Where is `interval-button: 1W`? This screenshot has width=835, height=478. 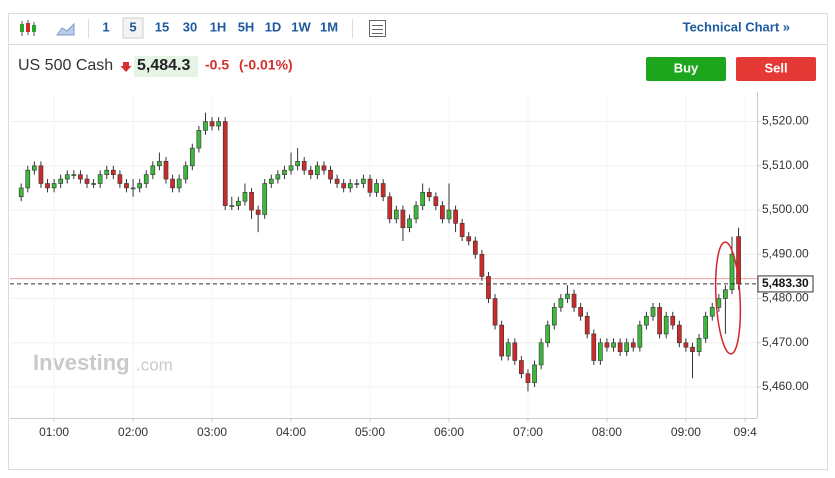
interval-button: 1W is located at coordinates (301, 26).